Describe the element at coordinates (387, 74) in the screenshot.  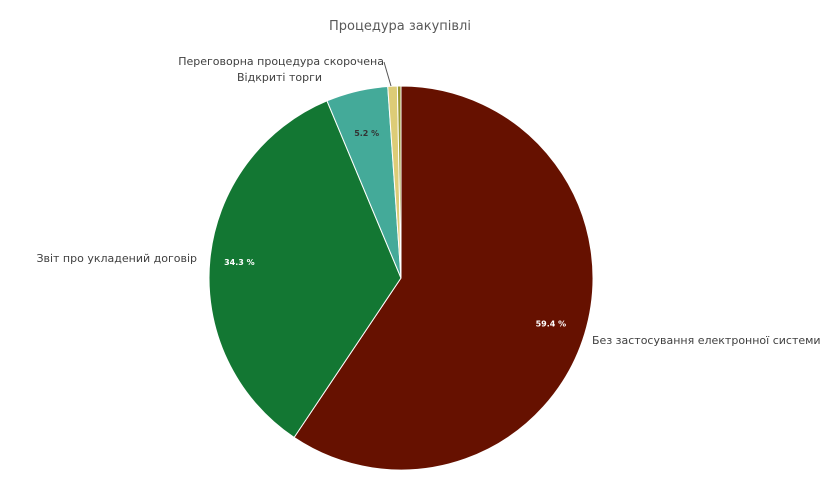
I see `leader-line` at that location.